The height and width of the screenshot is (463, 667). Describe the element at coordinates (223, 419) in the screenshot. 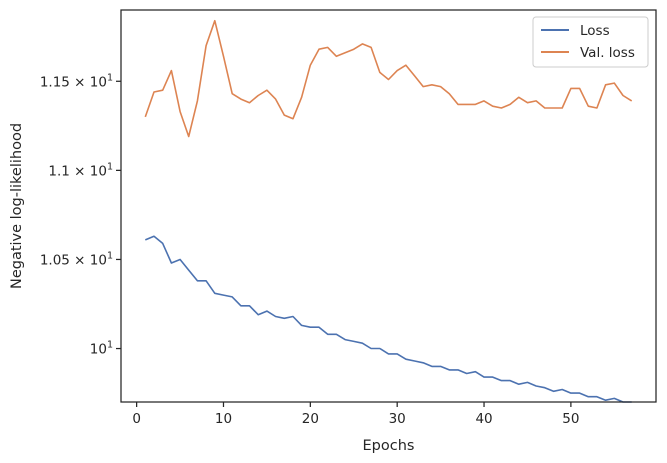

I see `x-tick-label: 10` at that location.